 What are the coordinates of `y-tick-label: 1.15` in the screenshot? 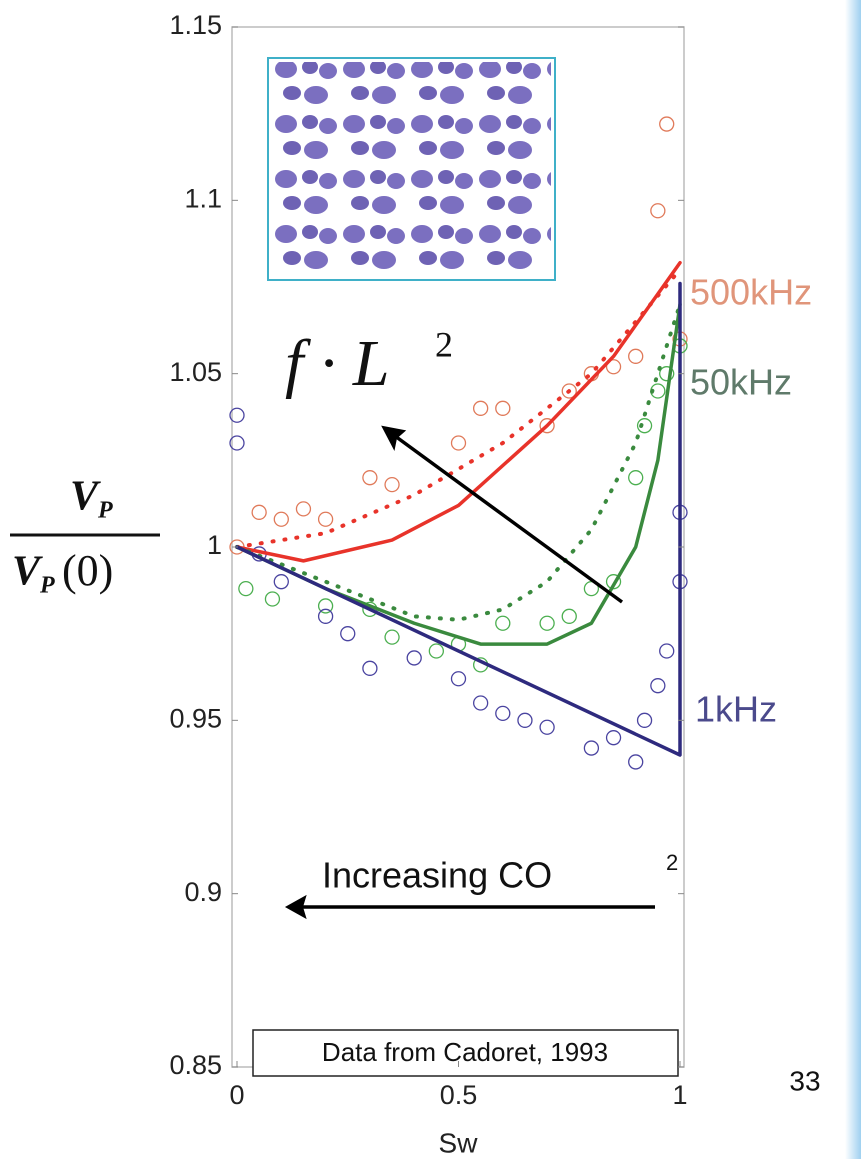 It's located at (195, 25).